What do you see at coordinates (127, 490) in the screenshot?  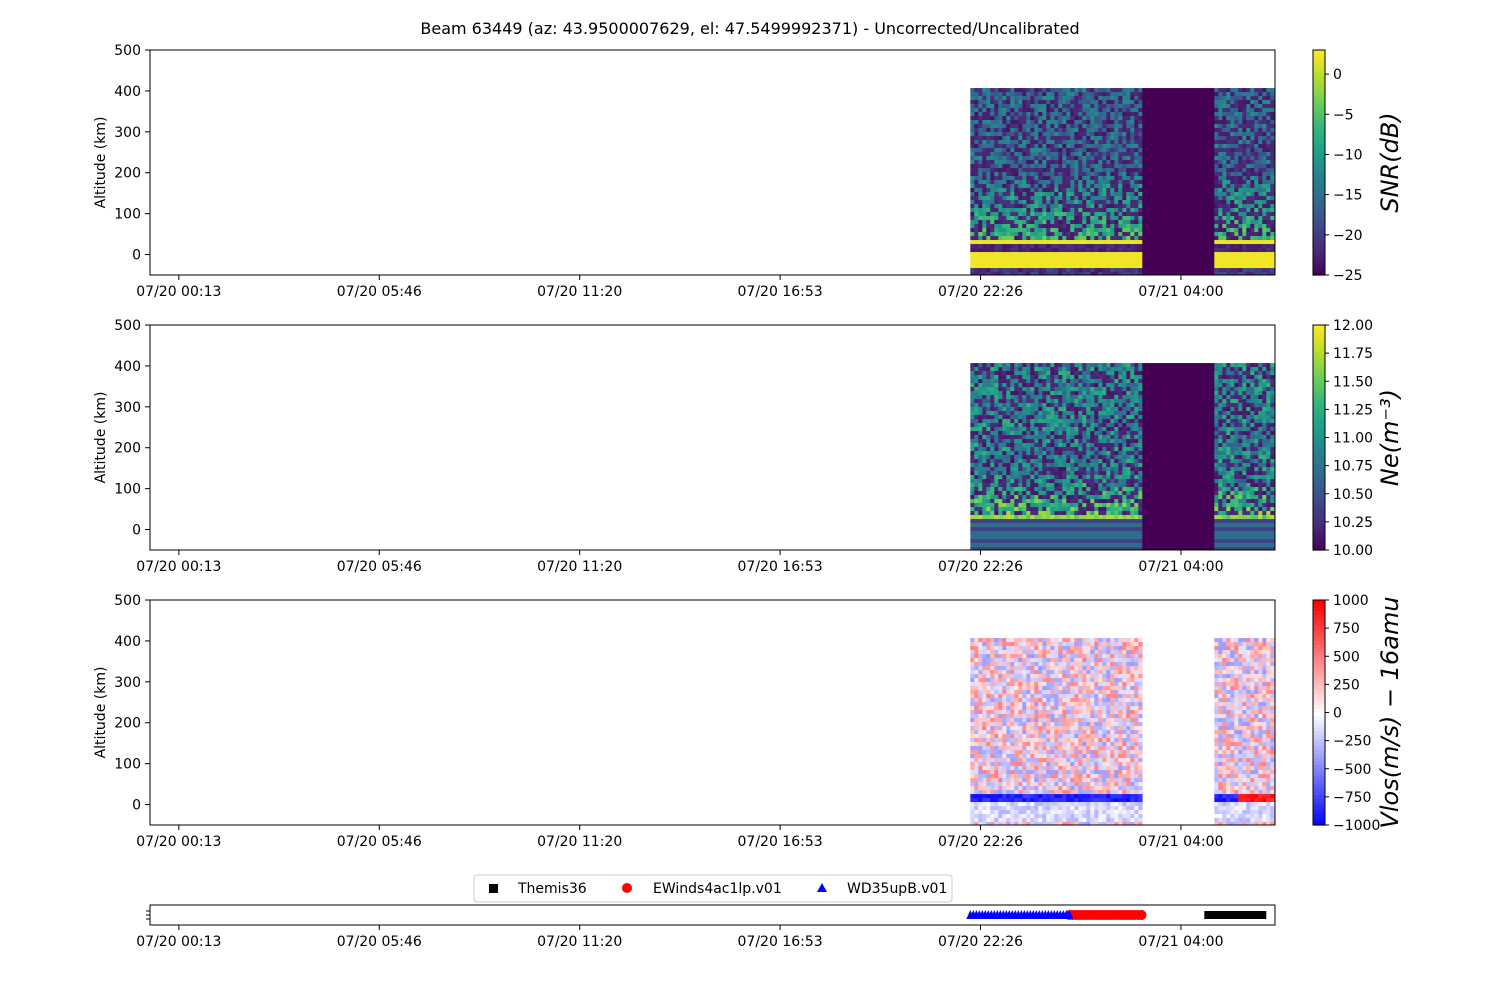 I see `ne-ytick-label-1: 100` at bounding box center [127, 490].